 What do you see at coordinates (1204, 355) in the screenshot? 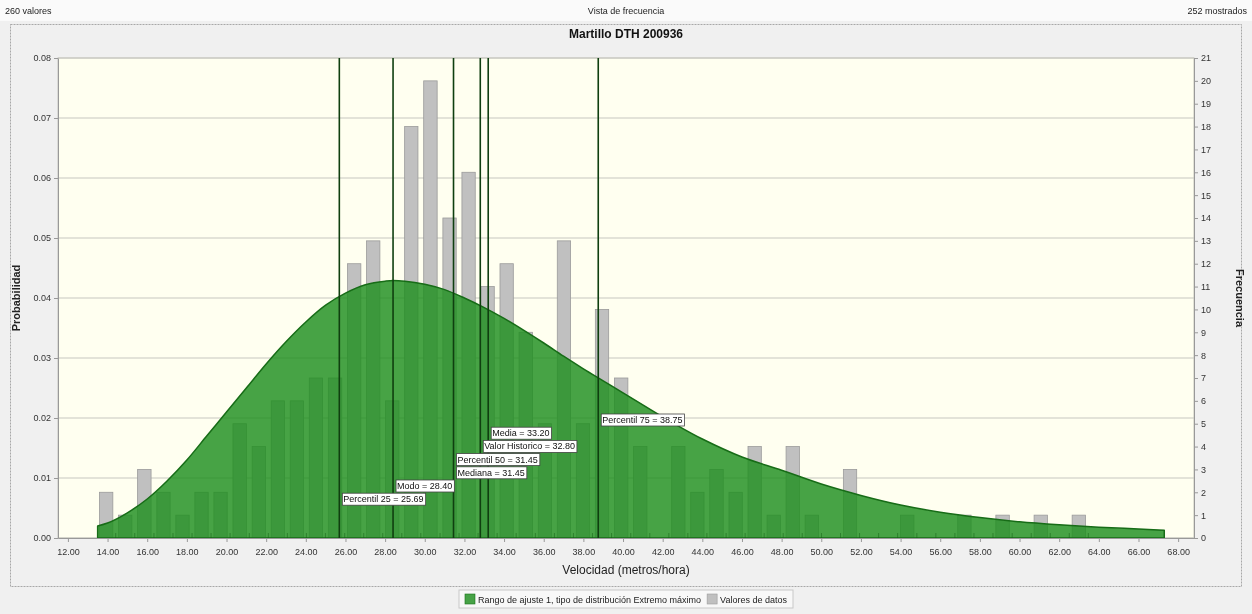
I see `y2-tick-label: 8` at bounding box center [1204, 355].